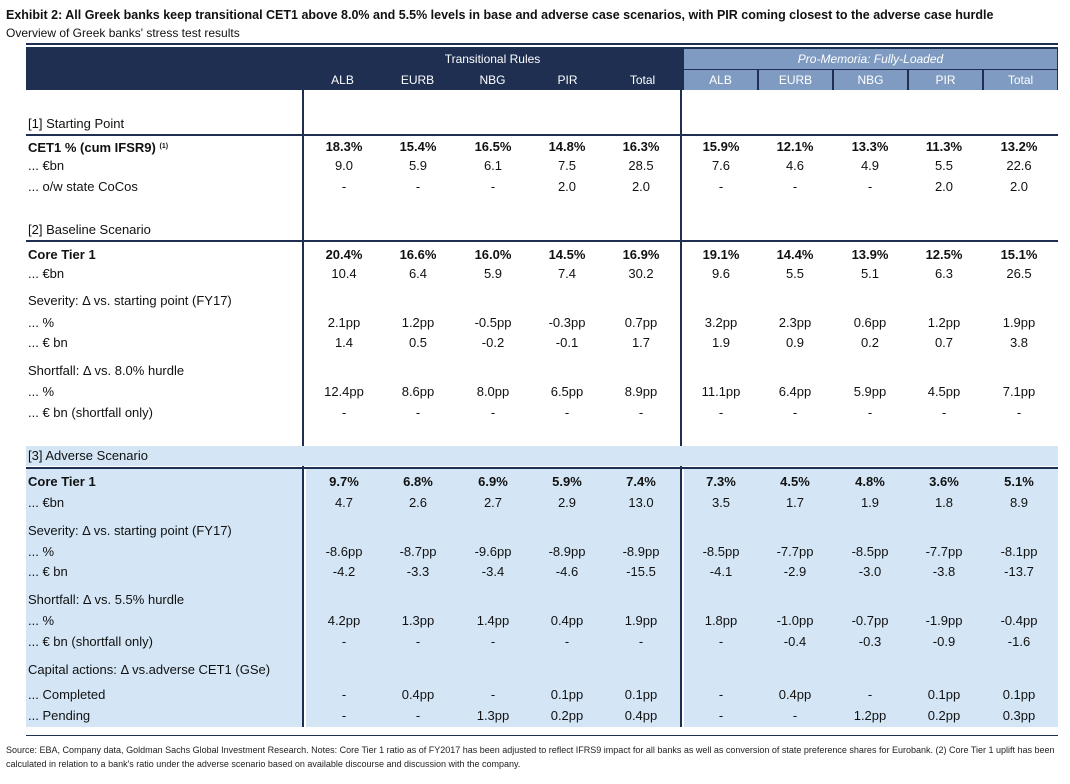  What do you see at coordinates (1019, 146) in the screenshot?
I see `cell-fully-loaded: 13.2%` at bounding box center [1019, 146].